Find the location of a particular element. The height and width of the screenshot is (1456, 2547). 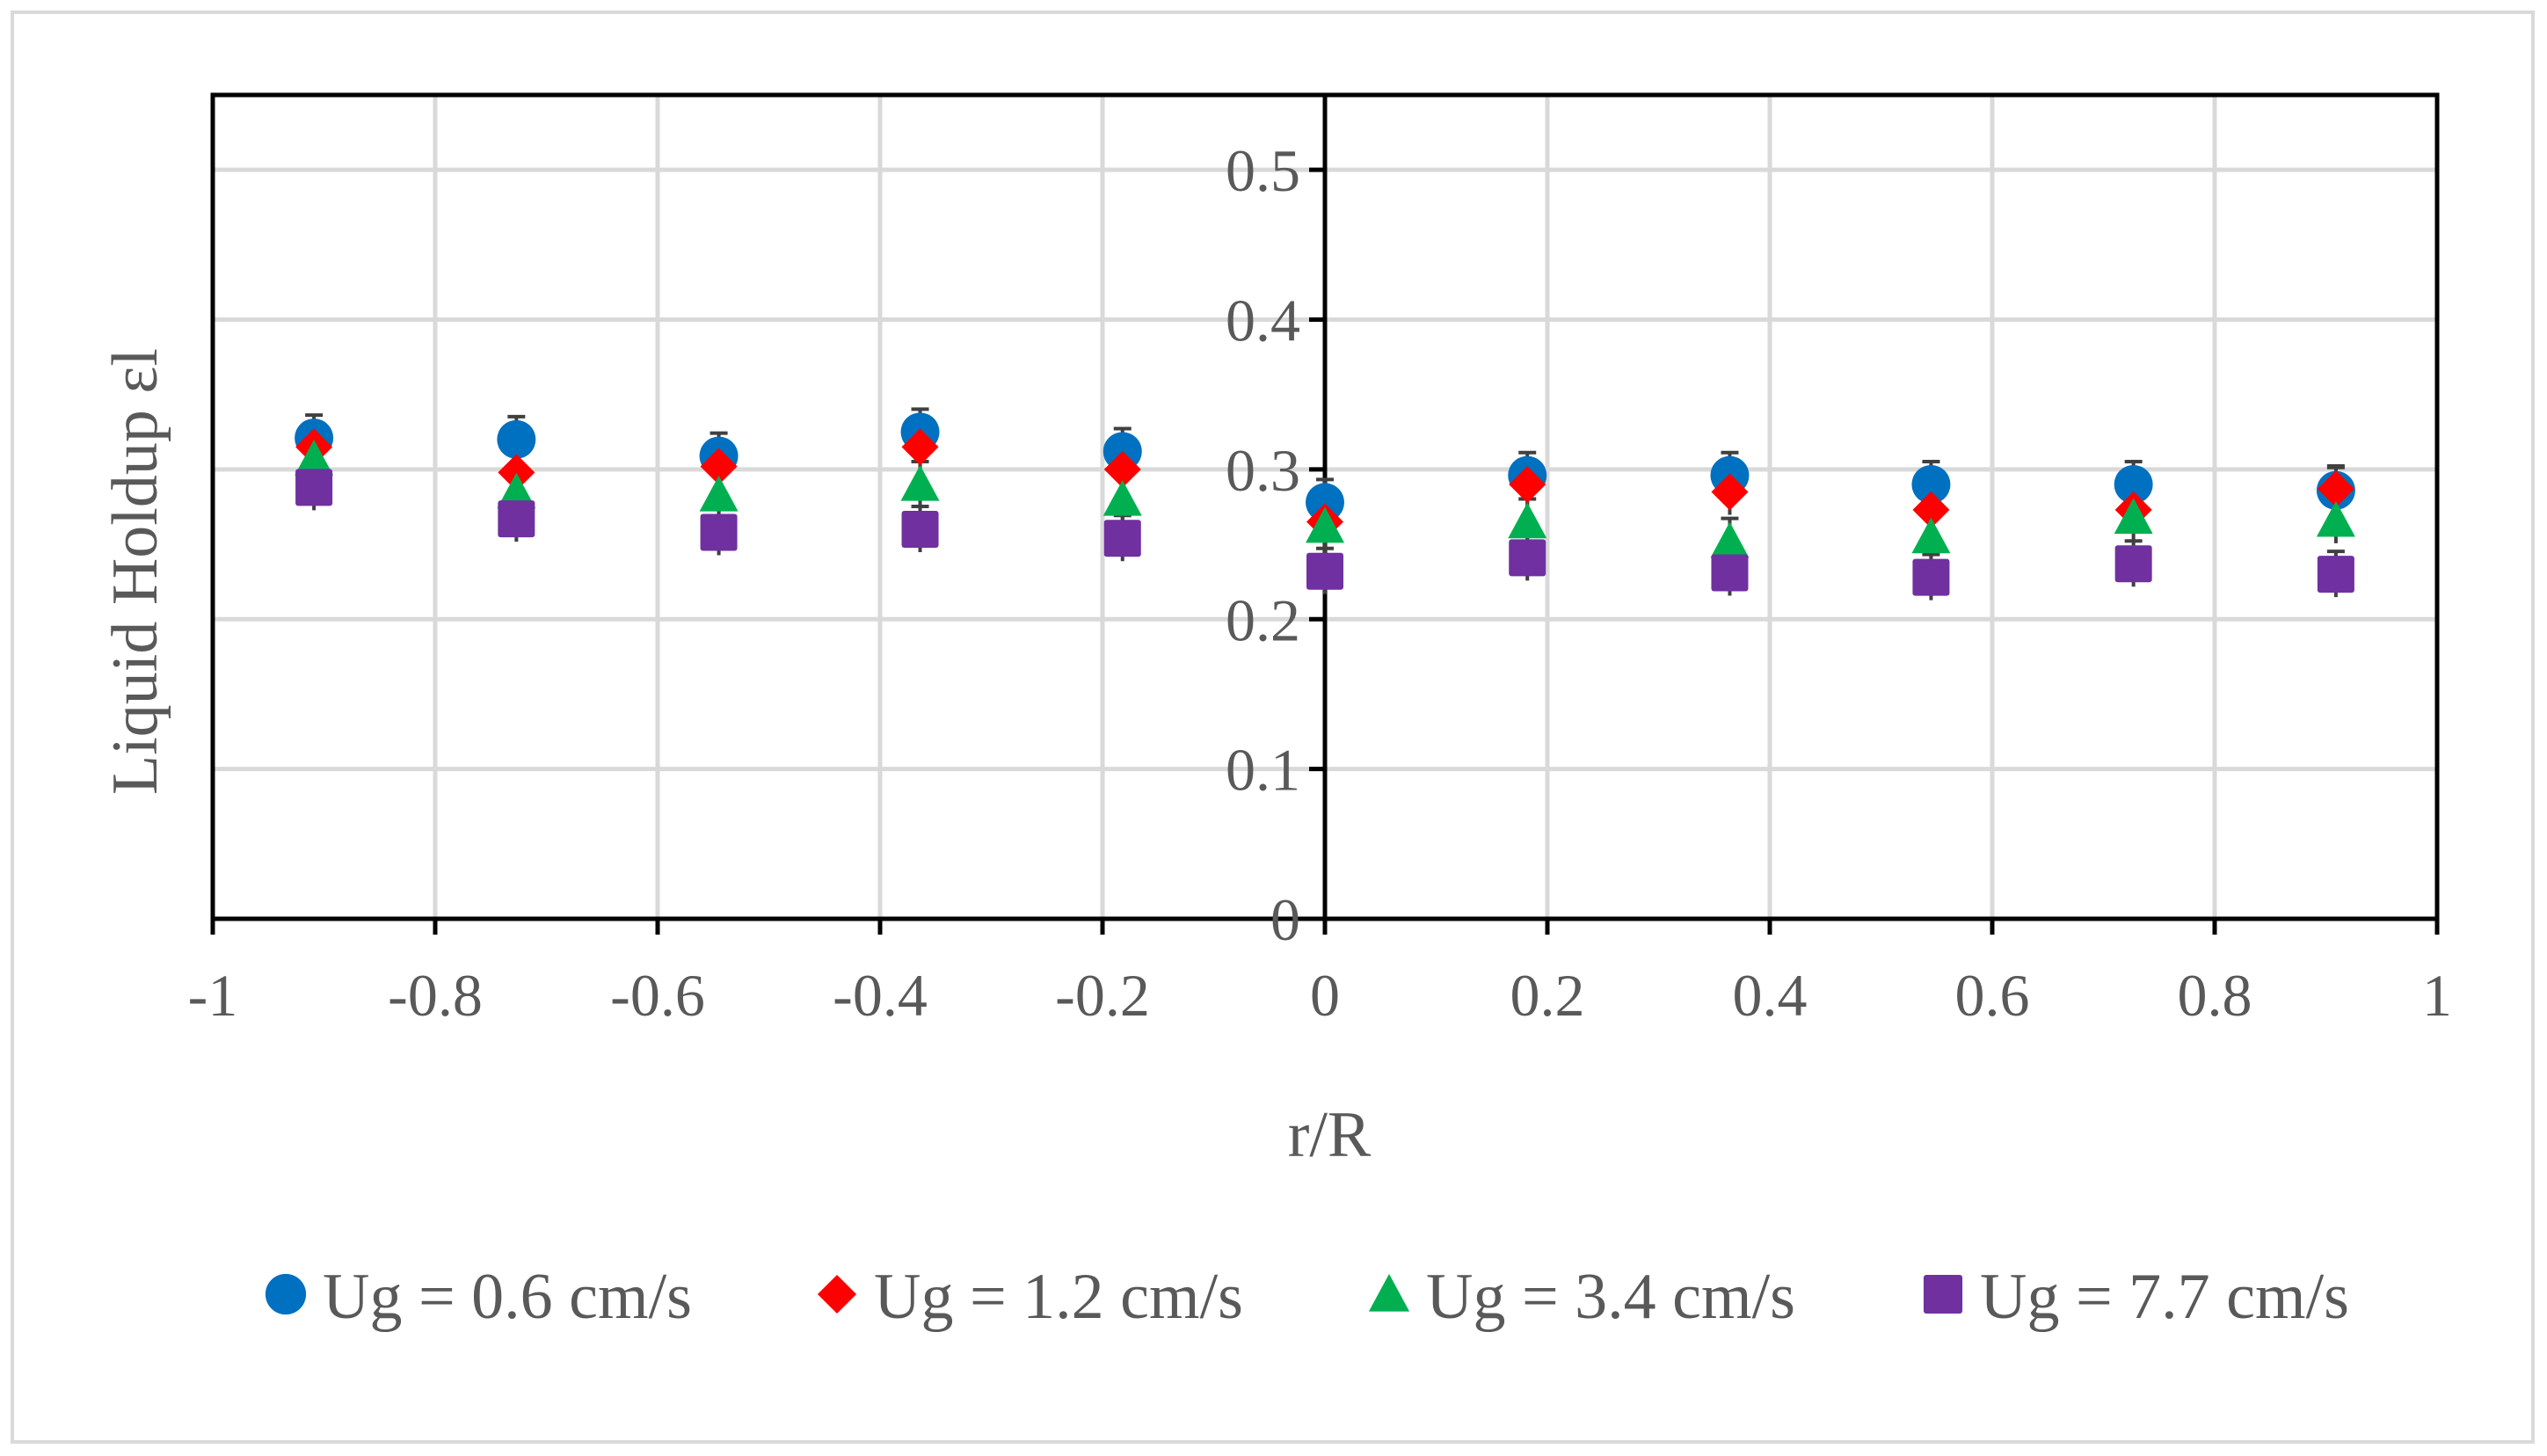

y-tick-label: 0.4 is located at coordinates (1263, 321).